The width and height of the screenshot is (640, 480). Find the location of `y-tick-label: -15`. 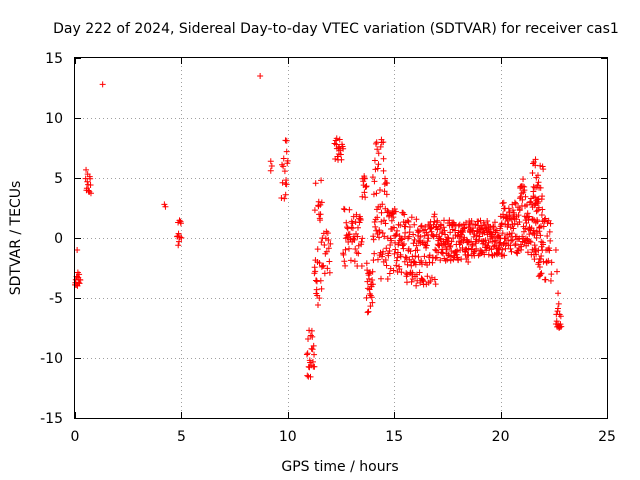

y-tick-label: -15 is located at coordinates (51, 419).